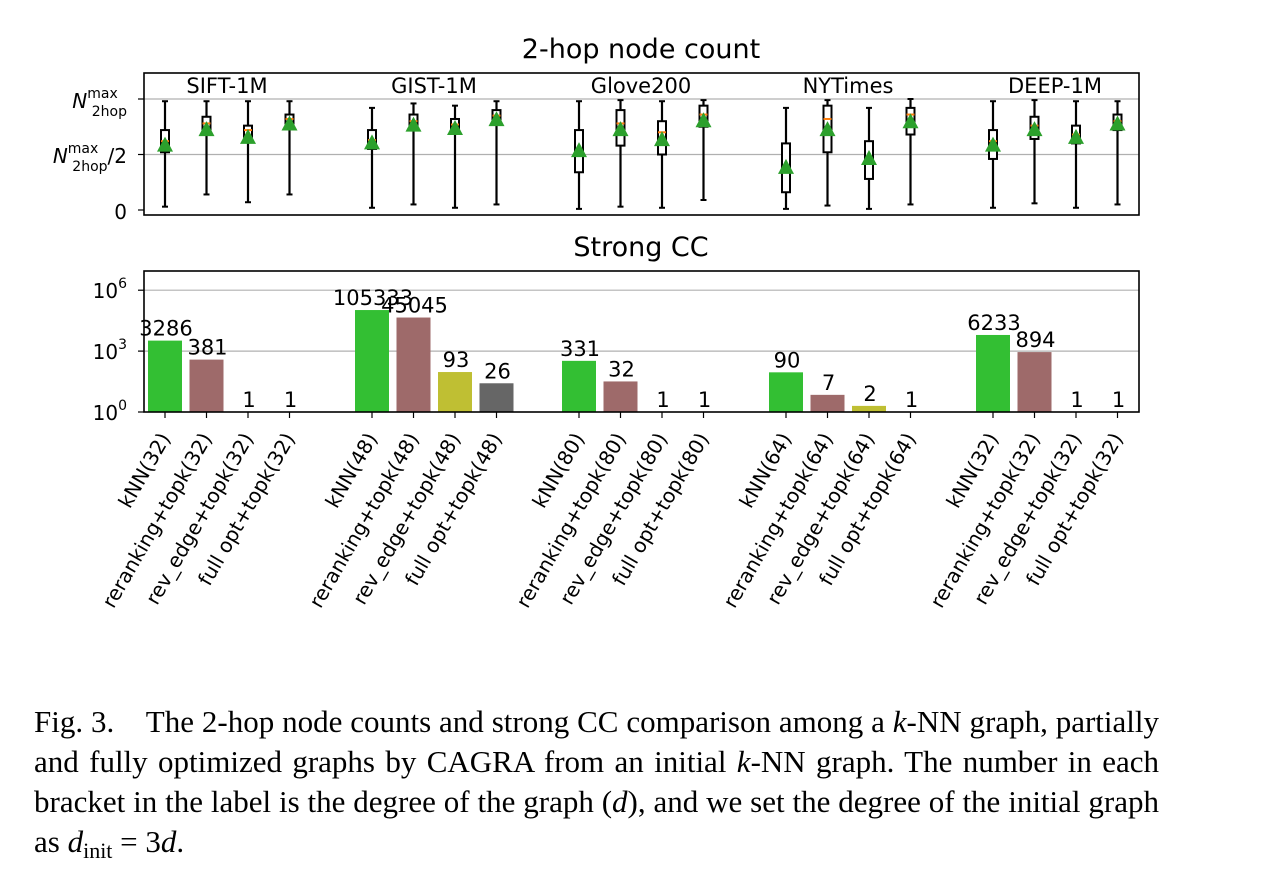 The image size is (1278, 896). I want to click on bar-value-label: 331, so click(580, 349).